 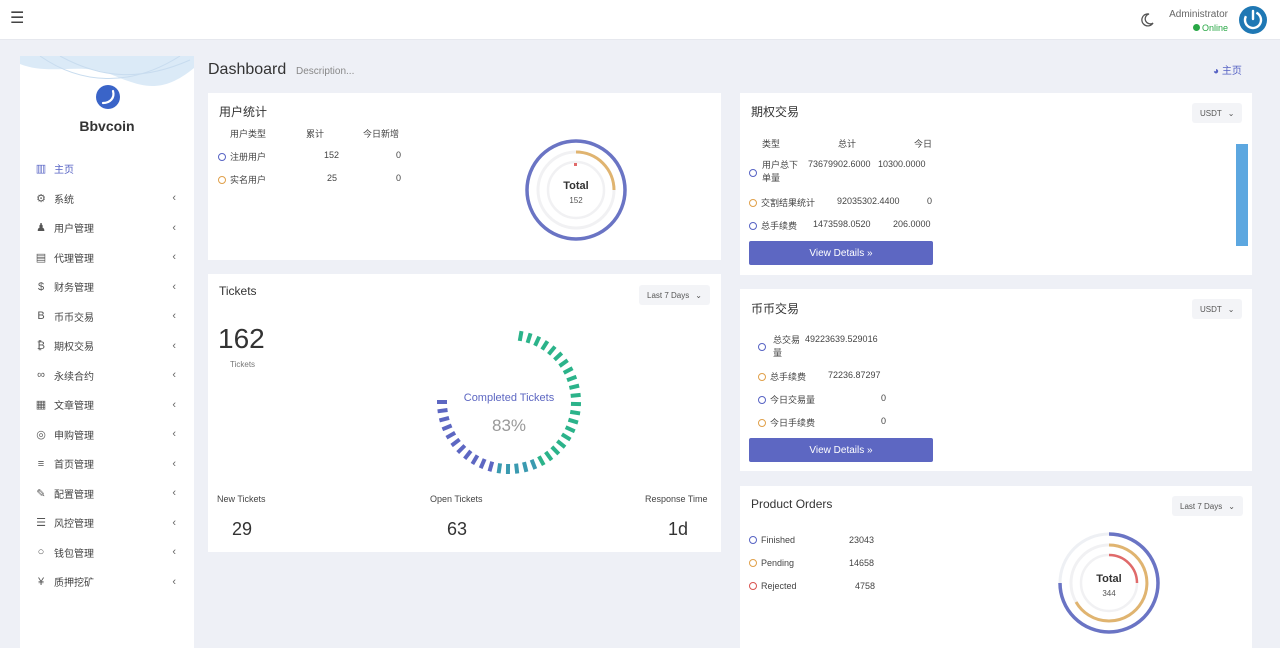 What do you see at coordinates (242, 156) in the screenshot?
I see `table-row: 注册用户` at bounding box center [242, 156].